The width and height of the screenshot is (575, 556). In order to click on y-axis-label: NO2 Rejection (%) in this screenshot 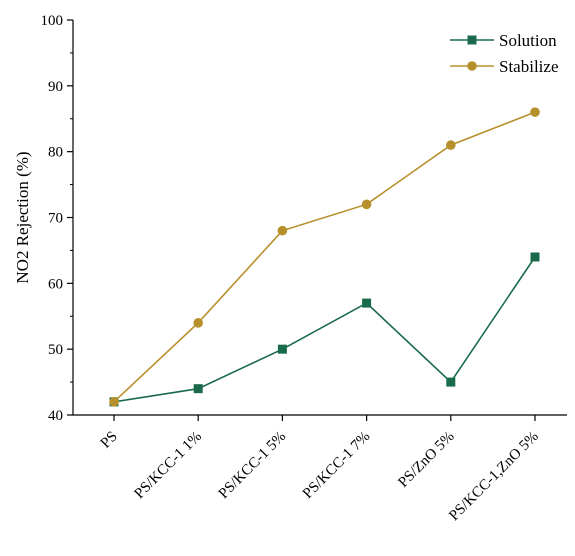, I will do `click(22, 217)`.